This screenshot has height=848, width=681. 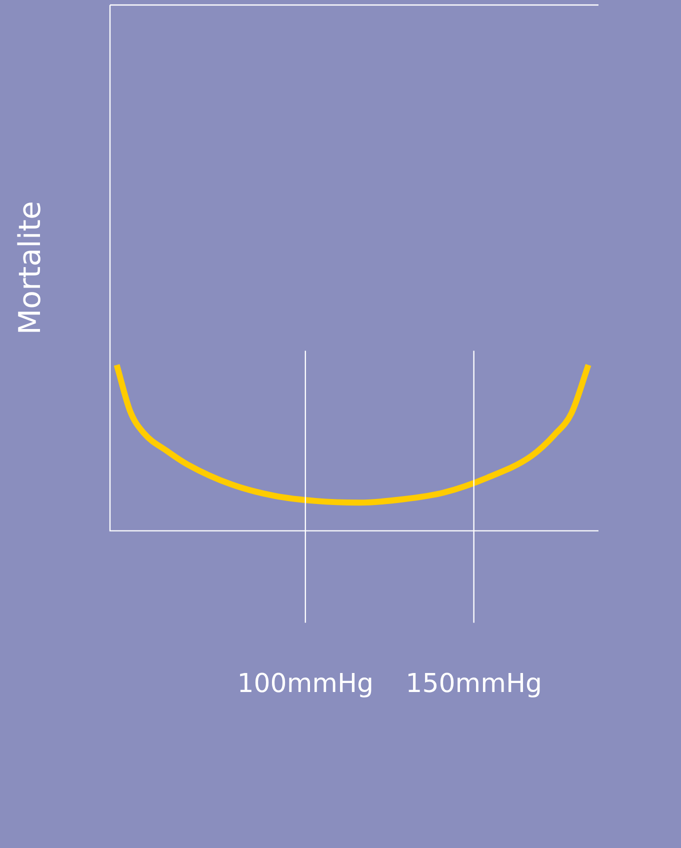 What do you see at coordinates (474, 684) in the screenshot?
I see `x-tick-label: 150mmHg` at bounding box center [474, 684].